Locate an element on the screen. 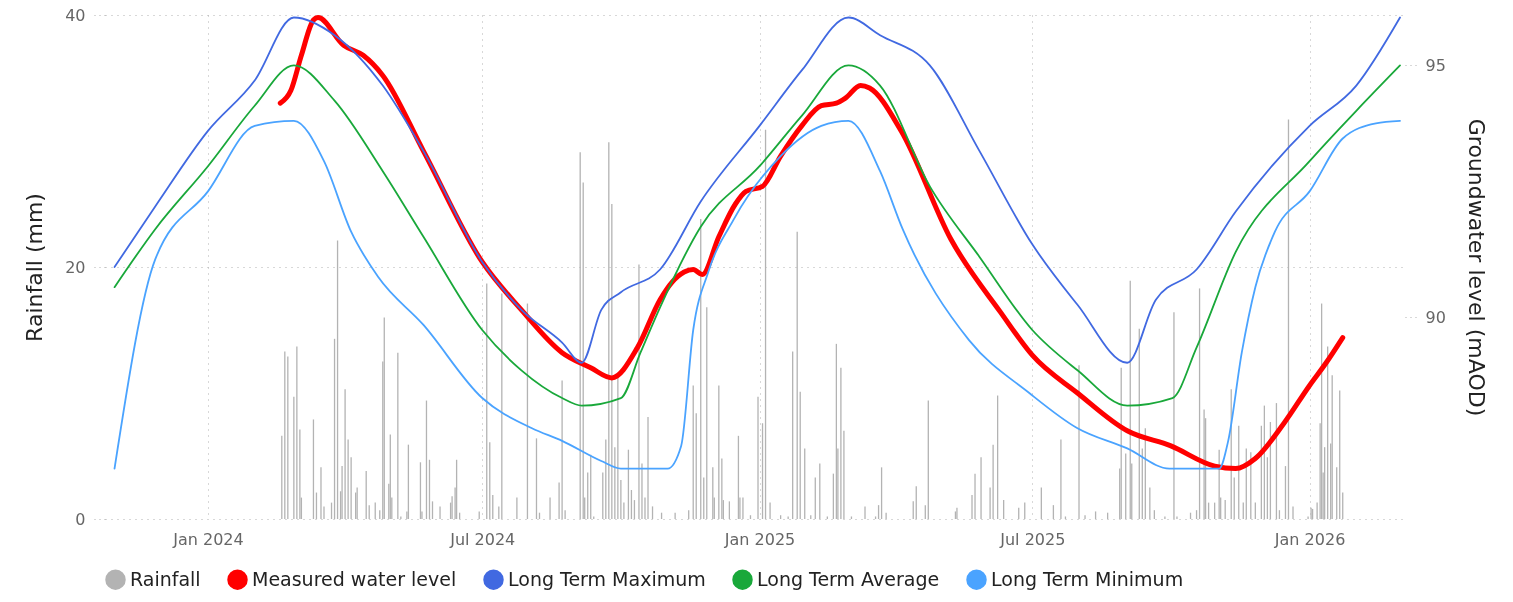 The height and width of the screenshot is (602, 1513). y-tick-label: 40 is located at coordinates (75, 15).